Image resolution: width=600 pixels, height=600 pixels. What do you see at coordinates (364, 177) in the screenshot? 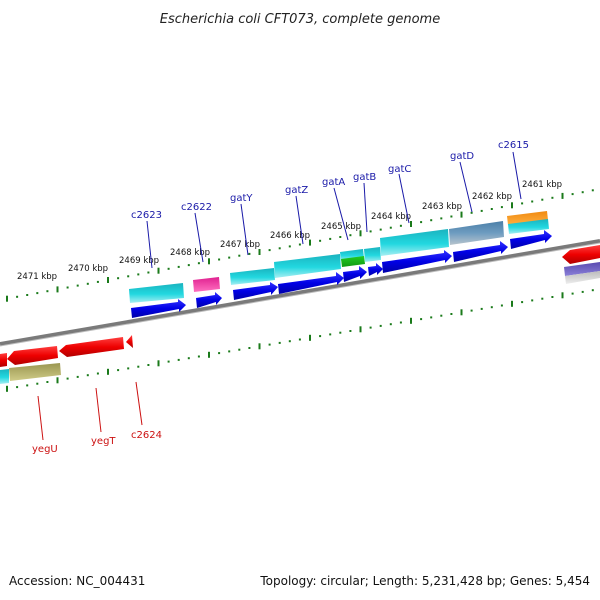
I see `gene-label-gatB: gatB` at bounding box center [364, 177].